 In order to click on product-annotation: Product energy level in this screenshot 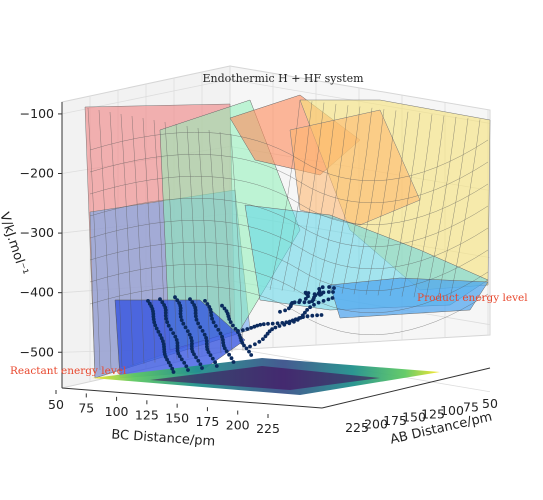, I will do `click(472, 298)`.